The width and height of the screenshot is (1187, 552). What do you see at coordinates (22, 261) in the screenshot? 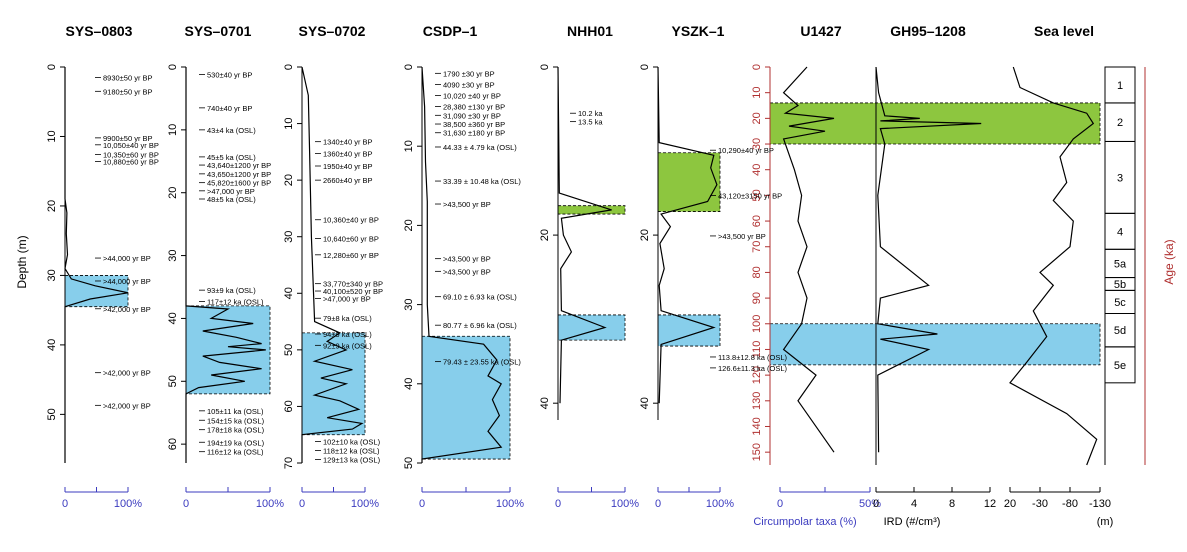
I see `depth-axis-label: Depth (m)` at bounding box center [22, 261].